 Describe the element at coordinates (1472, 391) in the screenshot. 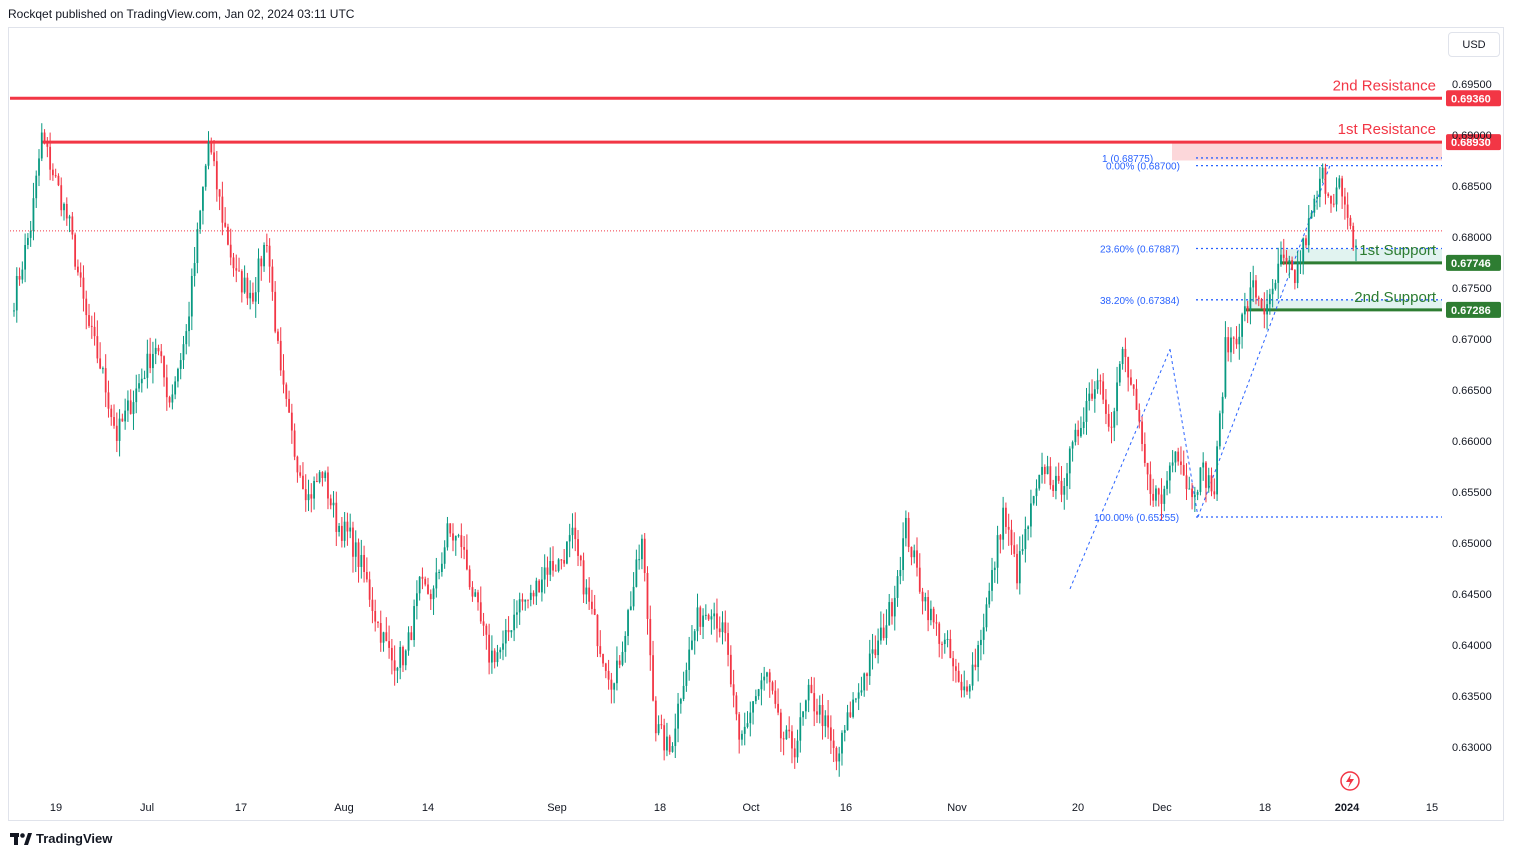

I see `y-tick-label: 0.66500` at that location.